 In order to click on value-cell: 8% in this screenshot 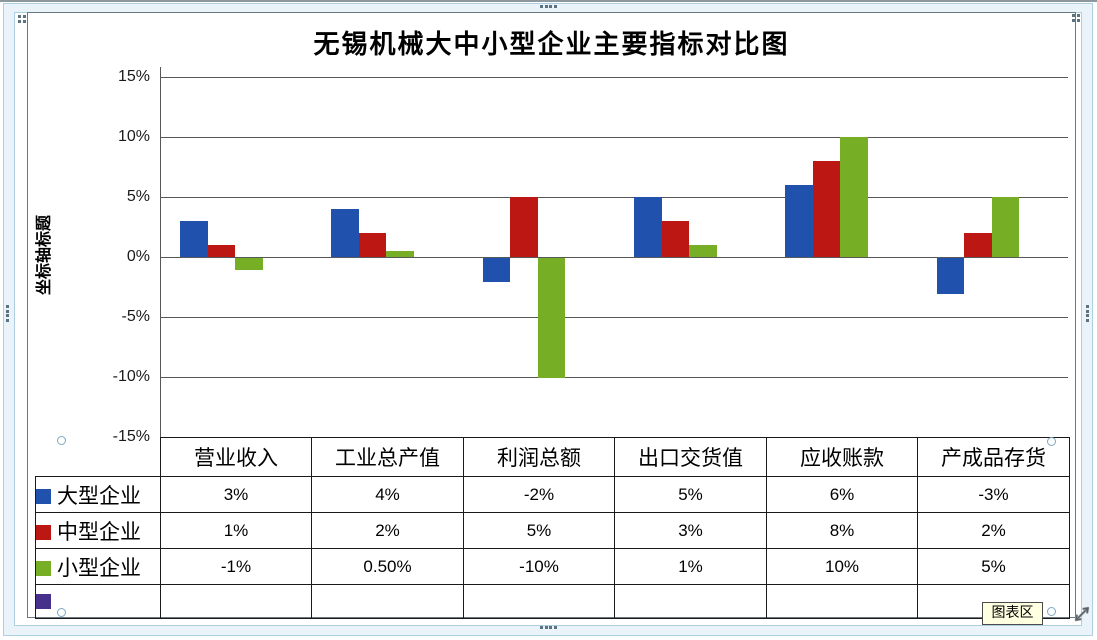, I will do `click(842, 530)`.